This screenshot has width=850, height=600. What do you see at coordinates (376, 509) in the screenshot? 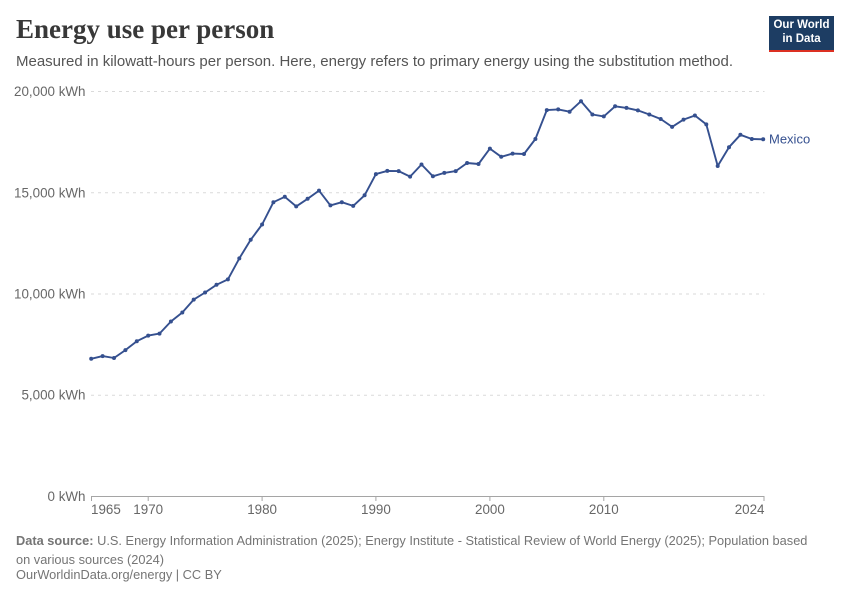
I see `svg-text: 1990` at bounding box center [376, 509].